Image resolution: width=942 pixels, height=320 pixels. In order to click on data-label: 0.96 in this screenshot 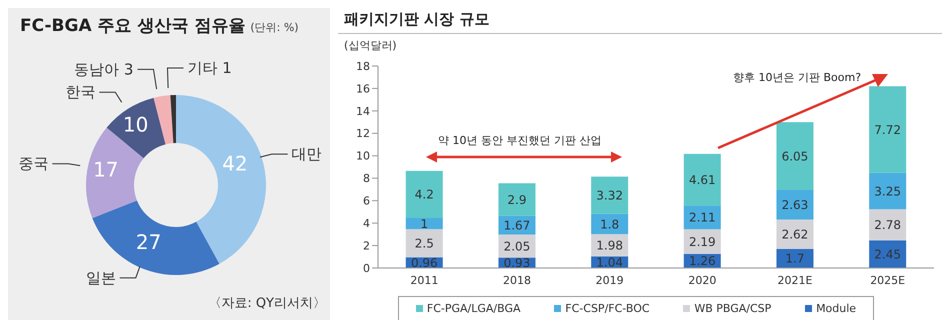, I will do `click(424, 263)`.